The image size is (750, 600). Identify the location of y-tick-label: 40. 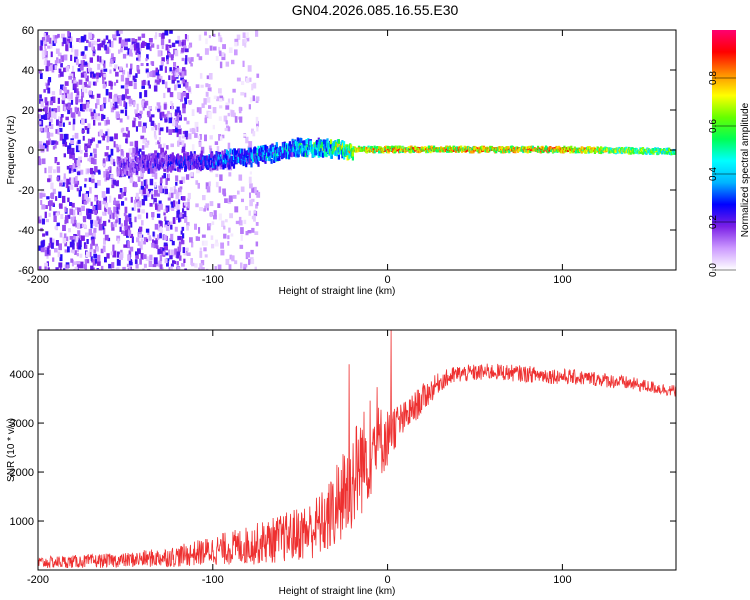
(28, 71).